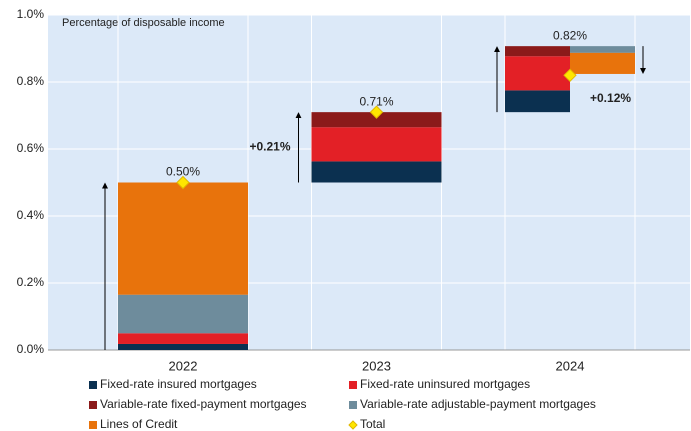  Describe the element at coordinates (570, 35) in the screenshot. I see `total-label: 0.82%` at that location.